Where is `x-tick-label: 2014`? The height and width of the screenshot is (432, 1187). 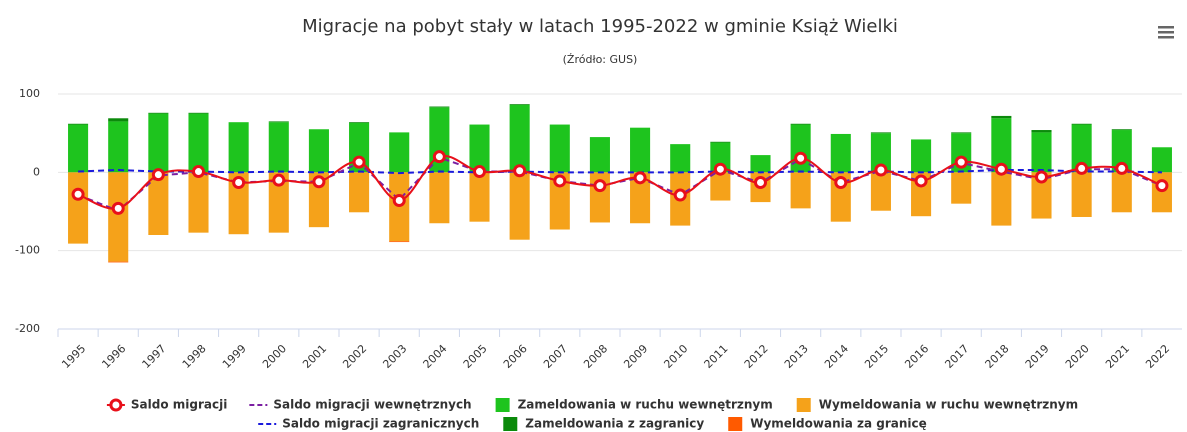 x-tick-label: 2014 is located at coordinates (836, 356).